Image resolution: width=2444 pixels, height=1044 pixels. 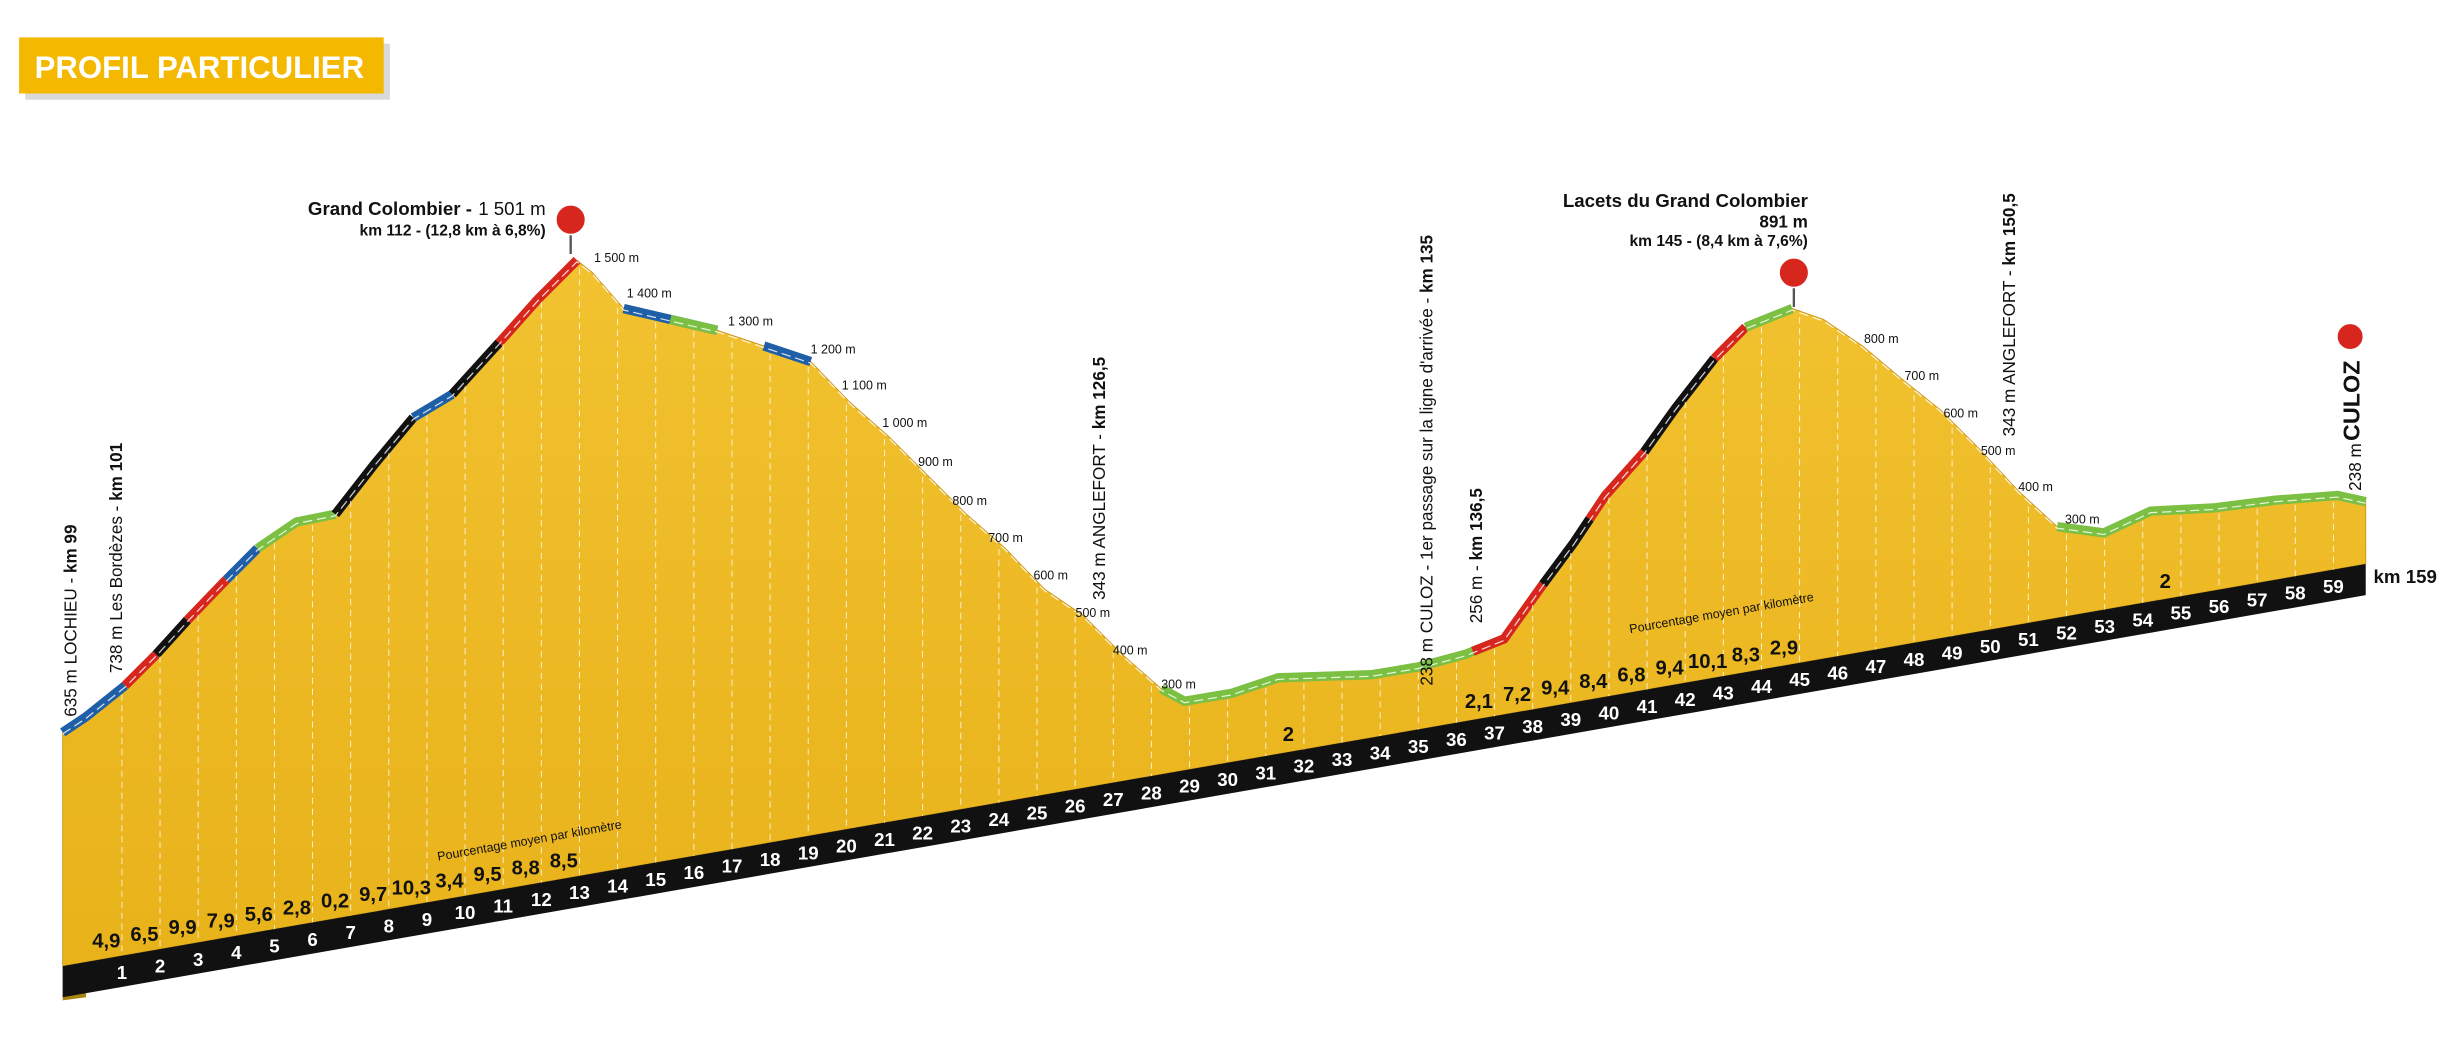 What do you see at coordinates (1342, 759) in the screenshot?
I see `km-mark: 33` at bounding box center [1342, 759].